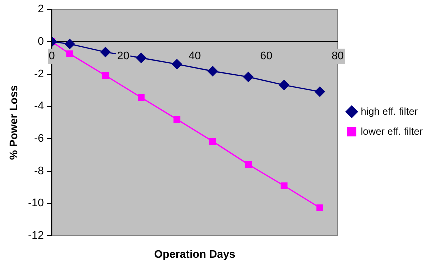 The width and height of the screenshot is (435, 276). I want to click on y-tick-label: 2, so click(41, 10).